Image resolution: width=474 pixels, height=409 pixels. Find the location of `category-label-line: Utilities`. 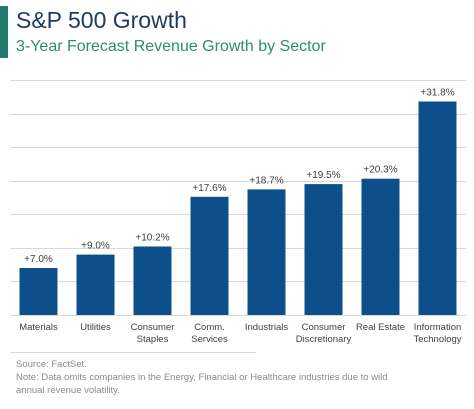

category-label-line: Utilities is located at coordinates (95, 327).